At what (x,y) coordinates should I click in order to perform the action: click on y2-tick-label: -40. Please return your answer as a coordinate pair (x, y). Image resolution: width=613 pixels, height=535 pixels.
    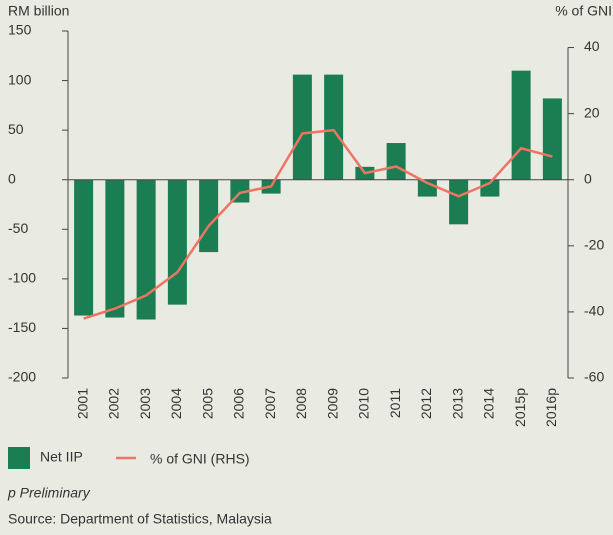
    Looking at the image, I should click on (594, 311).